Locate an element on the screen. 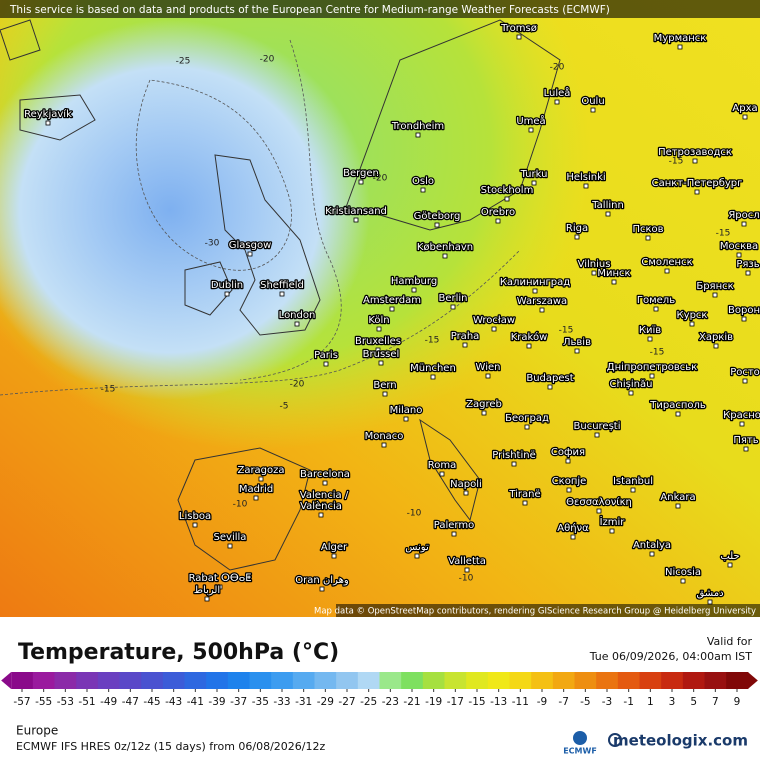  contour-label: -30 is located at coordinates (212, 244).